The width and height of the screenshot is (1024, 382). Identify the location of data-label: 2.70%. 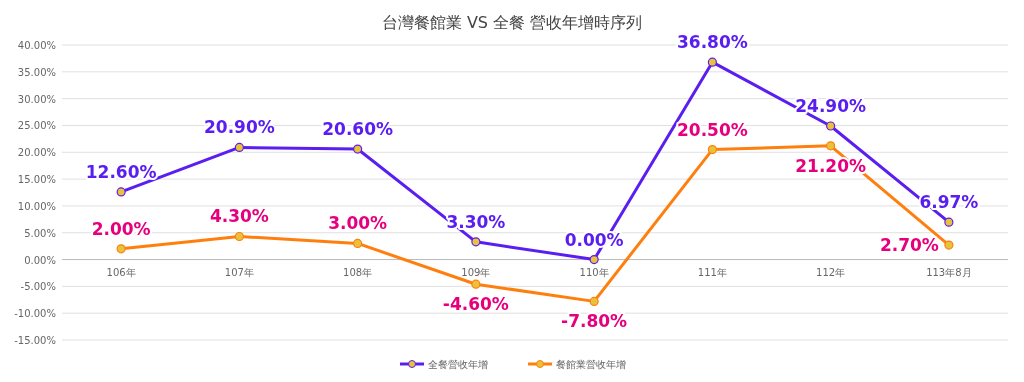
(909, 245).